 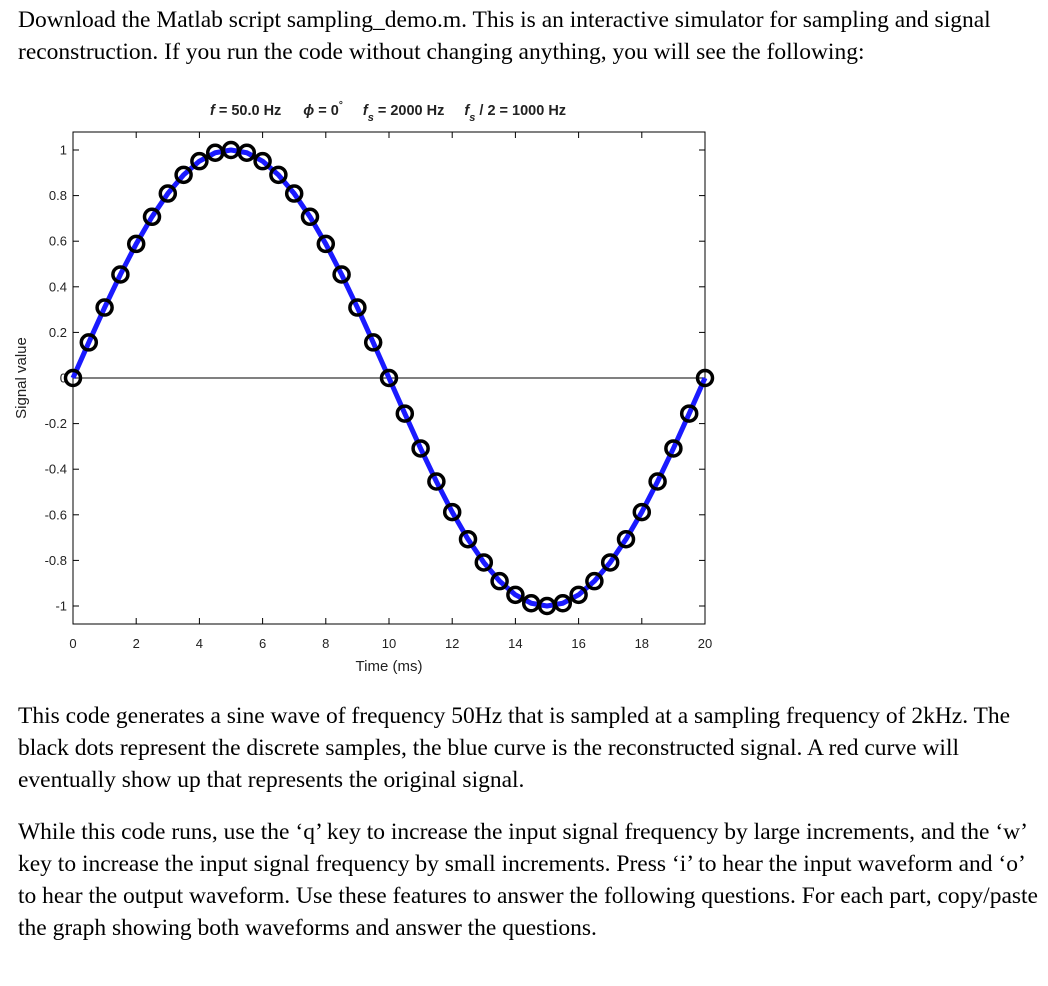 I want to click on x-tick-label: 2, so click(x=136, y=643).